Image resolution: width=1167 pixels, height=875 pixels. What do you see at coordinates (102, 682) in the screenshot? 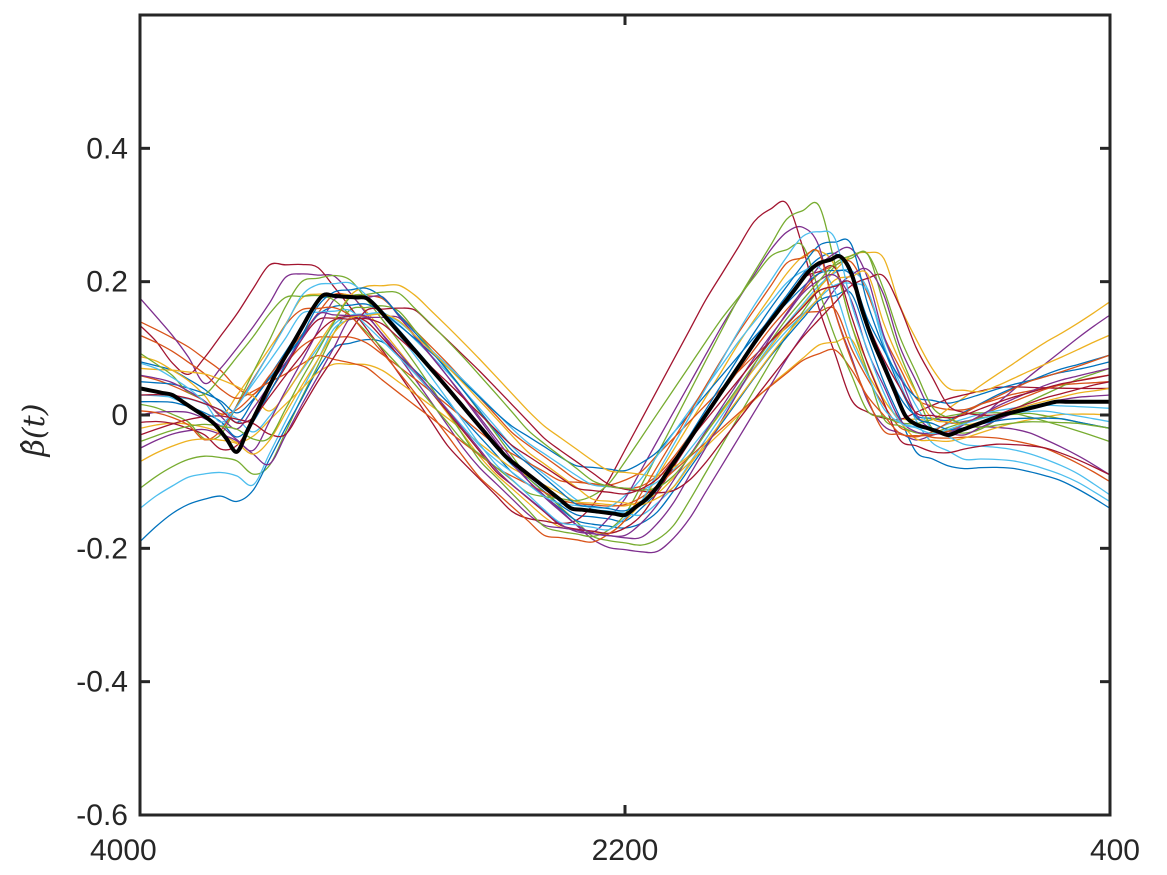
I see `y-tick-label: -0.4` at bounding box center [102, 682].